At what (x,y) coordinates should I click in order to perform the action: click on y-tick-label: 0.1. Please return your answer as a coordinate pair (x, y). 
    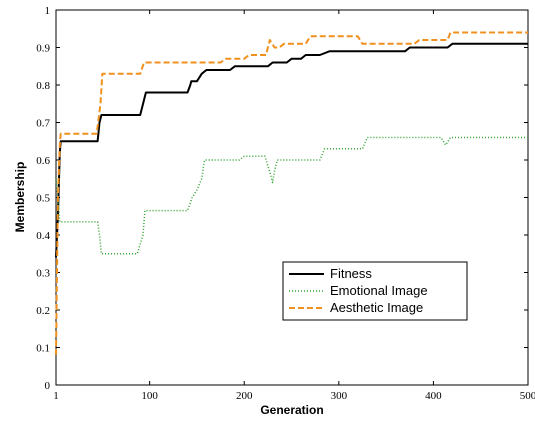
    Looking at the image, I should click on (43, 349).